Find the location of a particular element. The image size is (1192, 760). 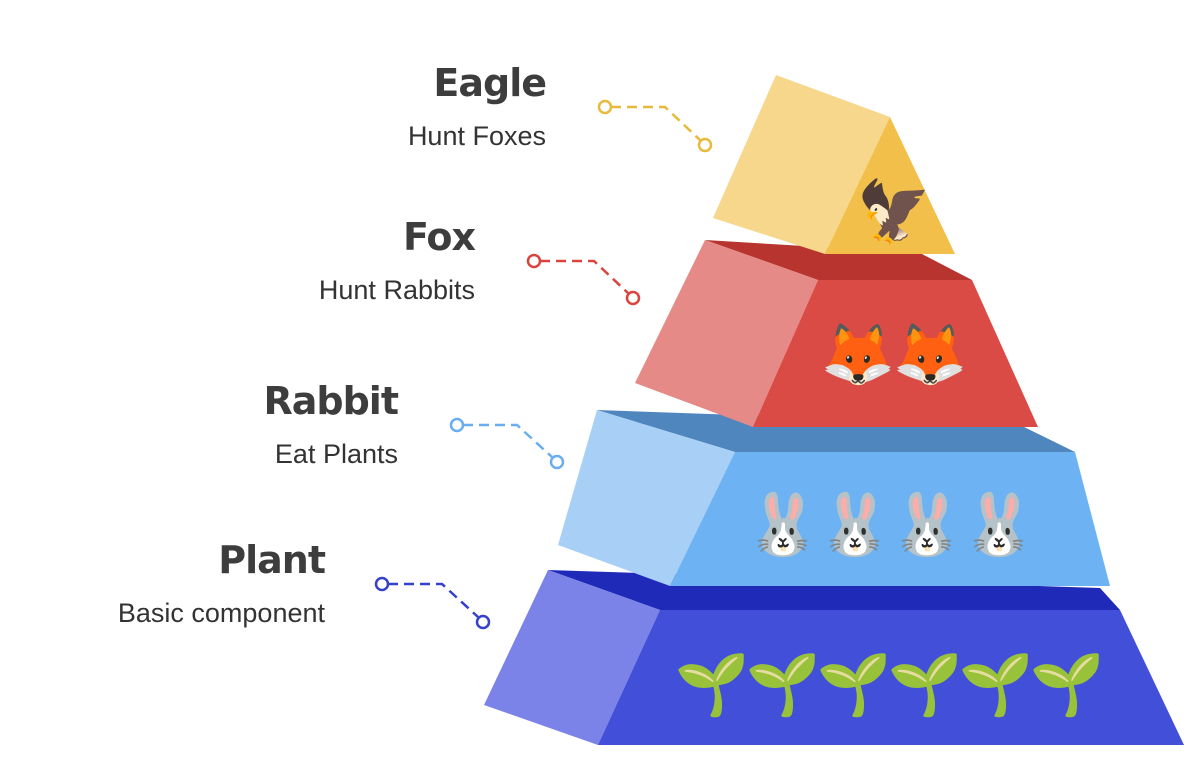

tier-eagle-icons: 🦅 is located at coordinates (894, 211).